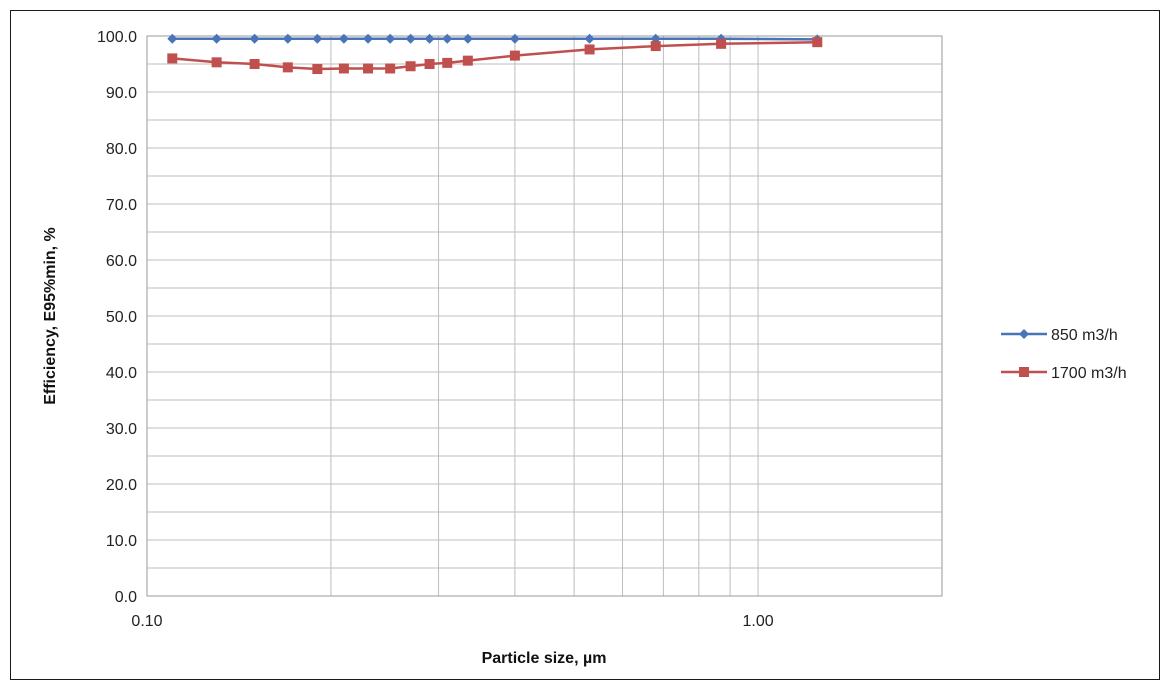 This screenshot has width=1169, height=689. I want to click on legend-item: 1700 m3/h, so click(1064, 373).